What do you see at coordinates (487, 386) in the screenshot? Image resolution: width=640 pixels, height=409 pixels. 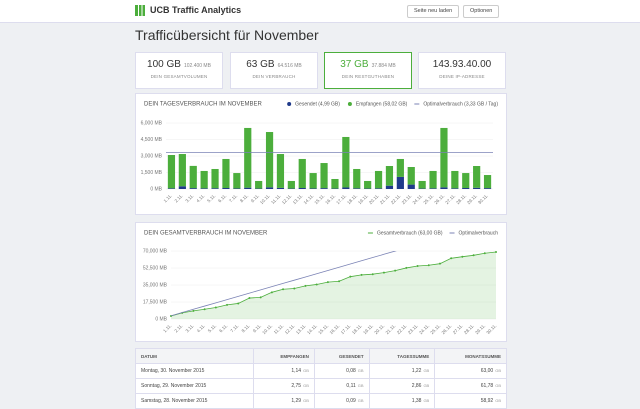 I see `cell-value: 61,78` at bounding box center [487, 386].